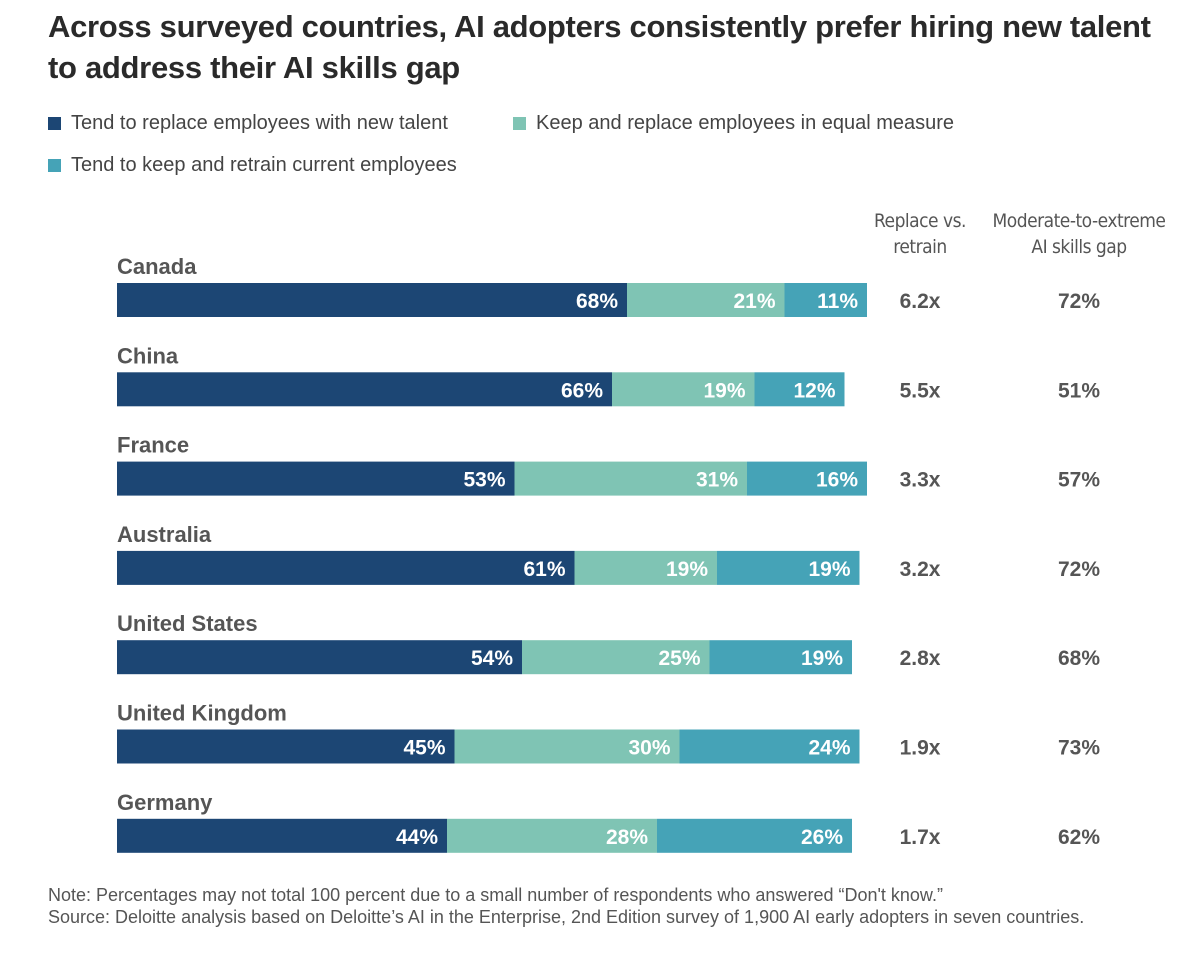 This screenshot has width=1192, height=970. I want to click on data-label-france-retrain: 16%, so click(837, 480).